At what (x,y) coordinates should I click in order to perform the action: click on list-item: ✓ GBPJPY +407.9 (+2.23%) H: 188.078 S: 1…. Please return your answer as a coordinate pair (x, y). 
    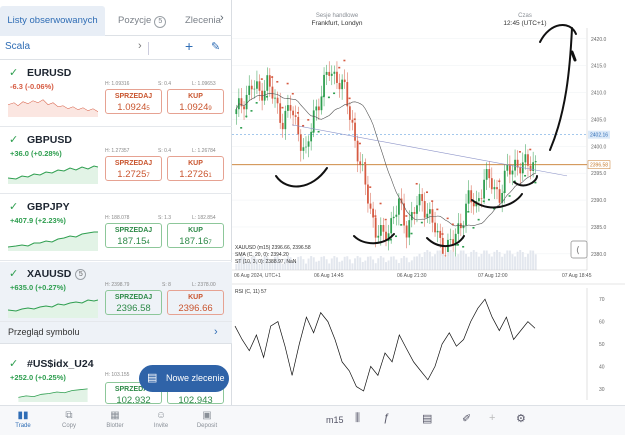
    Looking at the image, I should click on (116, 228).